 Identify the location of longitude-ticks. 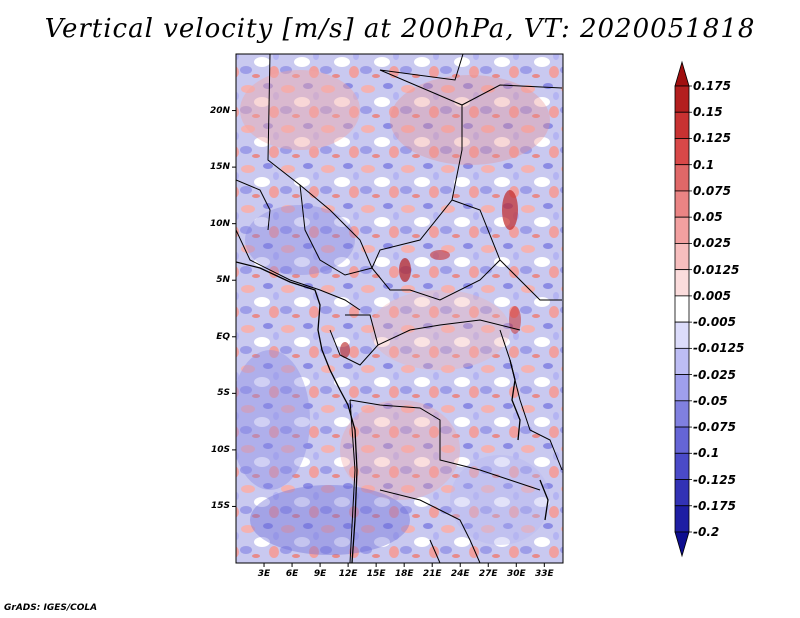
(404, 565).